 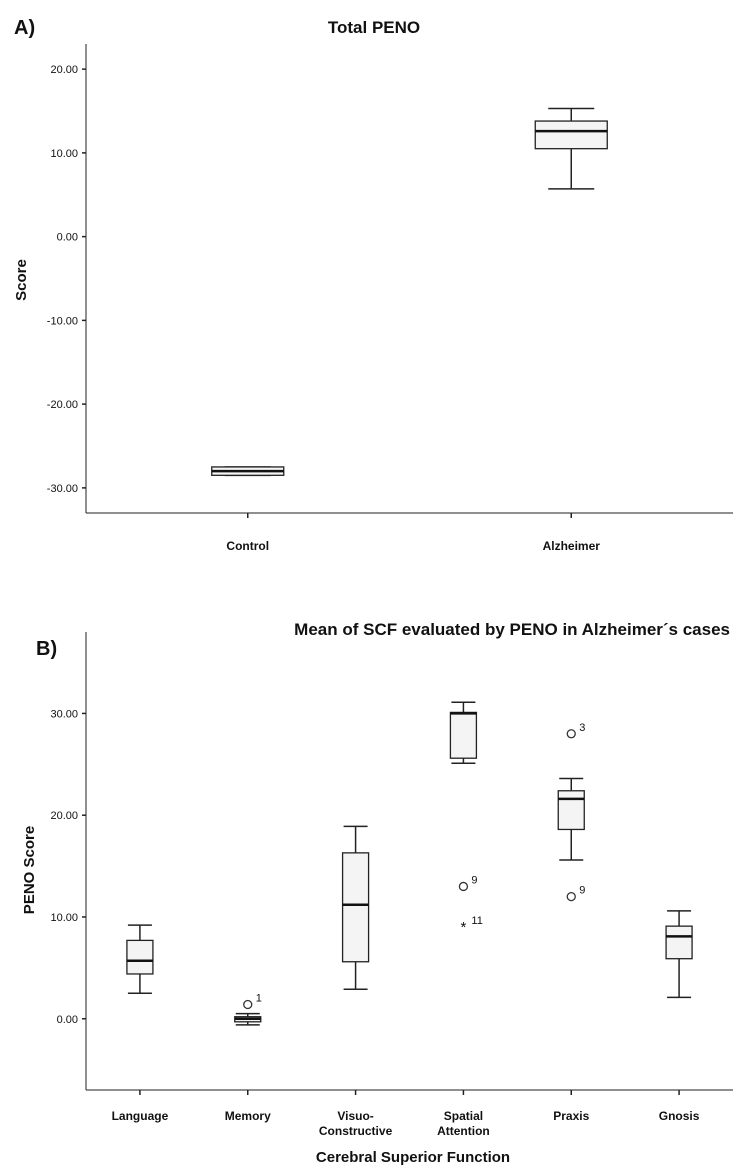 I want to click on y-tick-label: -20.00, so click(x=62, y=405).